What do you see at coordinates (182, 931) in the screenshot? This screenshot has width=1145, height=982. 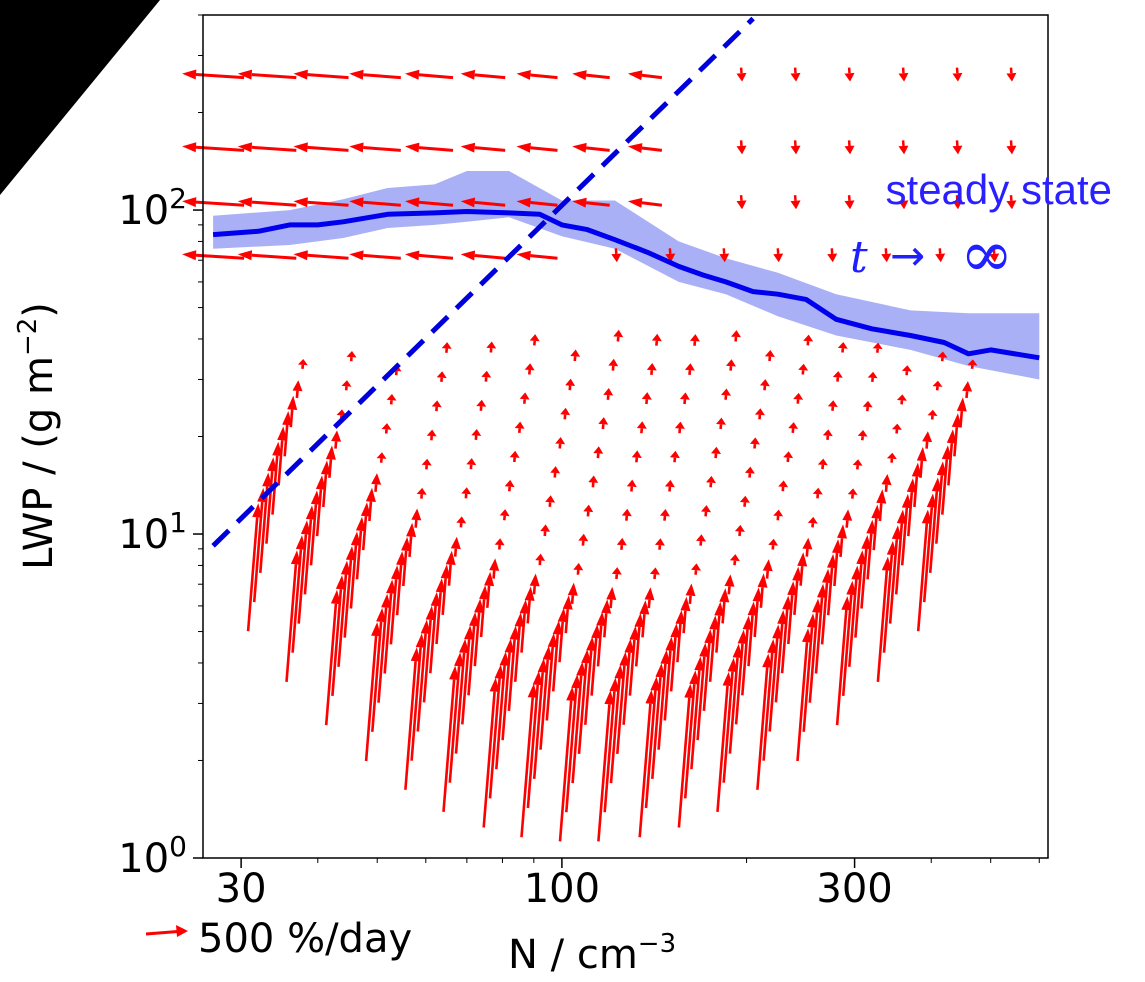 I see `scale-legend-arrowhead` at bounding box center [182, 931].